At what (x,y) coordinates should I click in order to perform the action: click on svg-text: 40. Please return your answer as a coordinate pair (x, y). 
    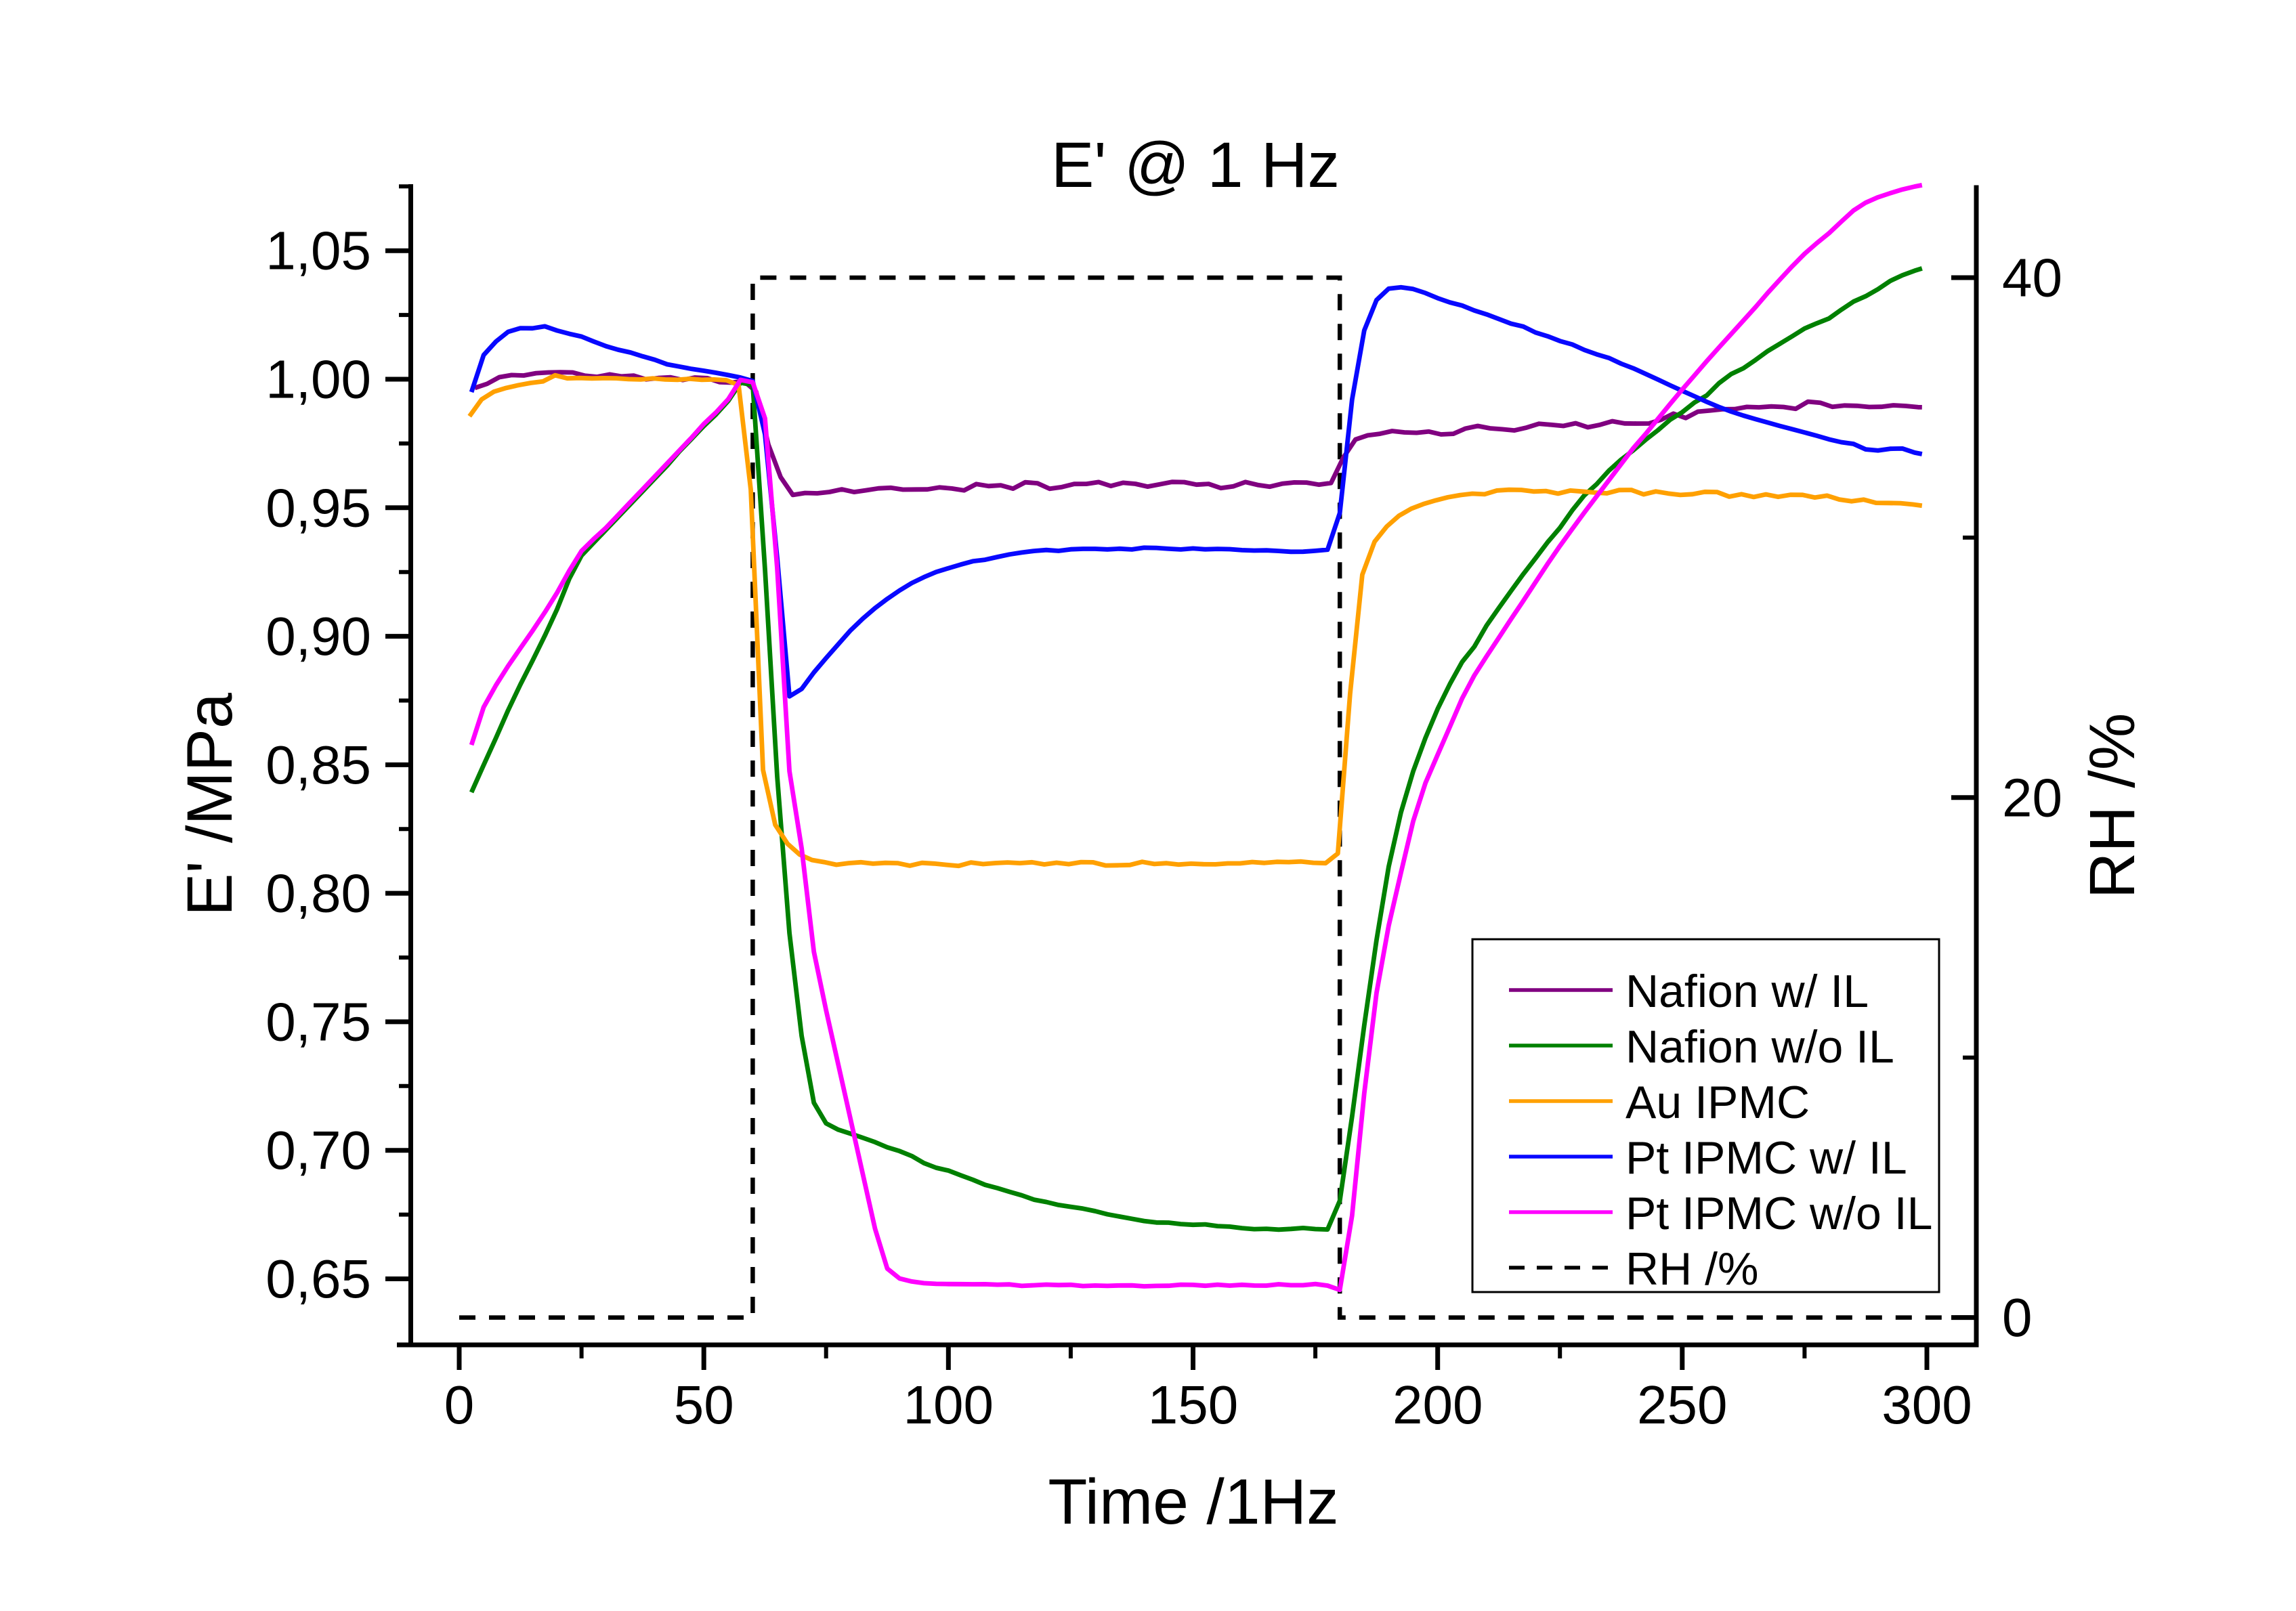
    Looking at the image, I should click on (2032, 278).